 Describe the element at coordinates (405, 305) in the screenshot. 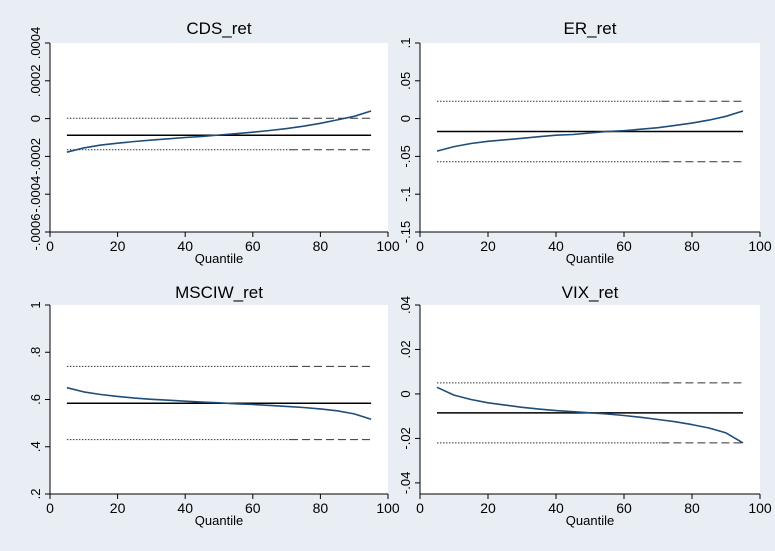

I see `y-tick-label: .04` at that location.